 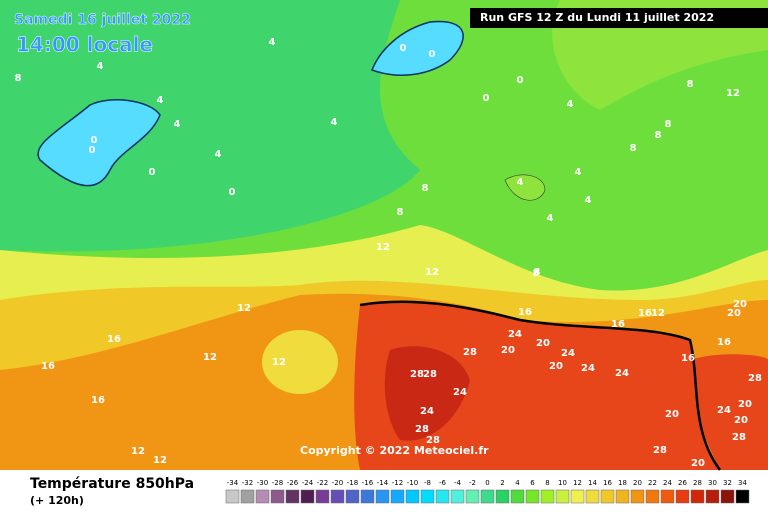 What do you see at coordinates (112, 484) in the screenshot?
I see `footer-title: Température 850hPa` at bounding box center [112, 484].